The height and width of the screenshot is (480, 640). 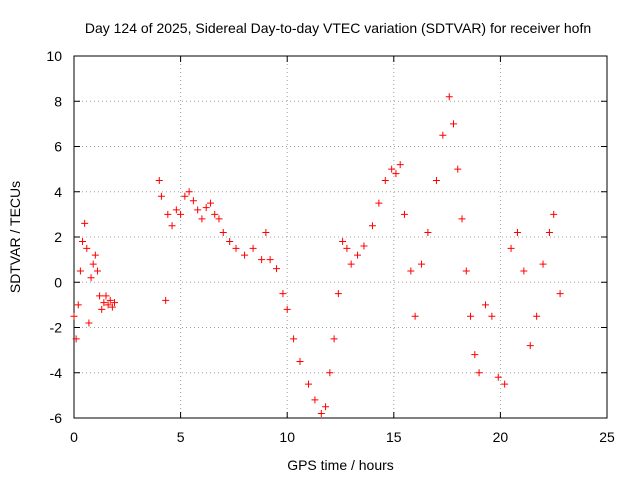 I want to click on y-axis-label: SDTVAR / TECUs, so click(x=15, y=237).